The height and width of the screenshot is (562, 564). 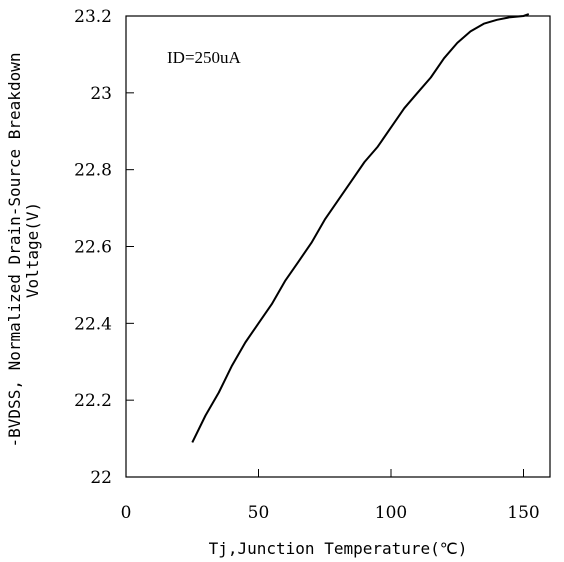 I want to click on y-tick-label: 22.2, so click(x=93, y=401).